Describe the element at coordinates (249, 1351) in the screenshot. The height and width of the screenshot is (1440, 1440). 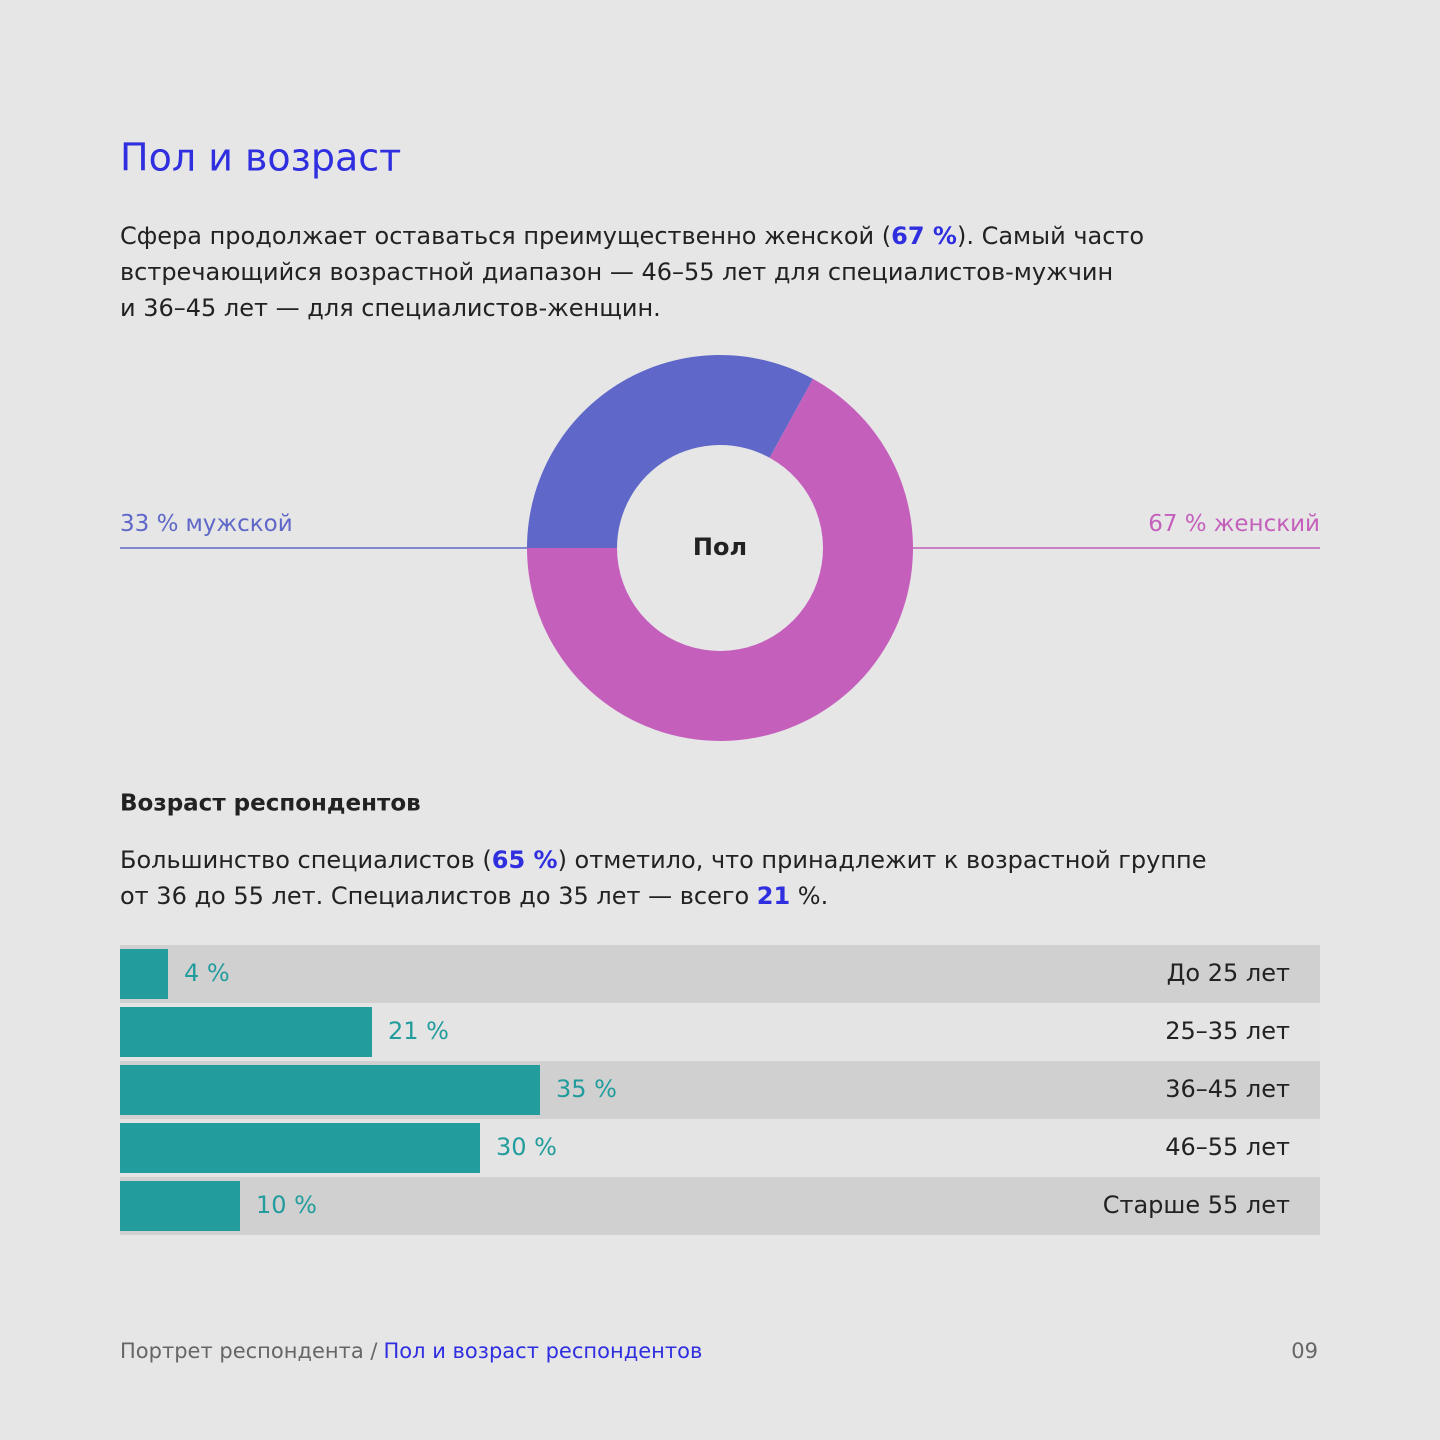
I see `breadcrumb: Портрет респондента /` at that location.